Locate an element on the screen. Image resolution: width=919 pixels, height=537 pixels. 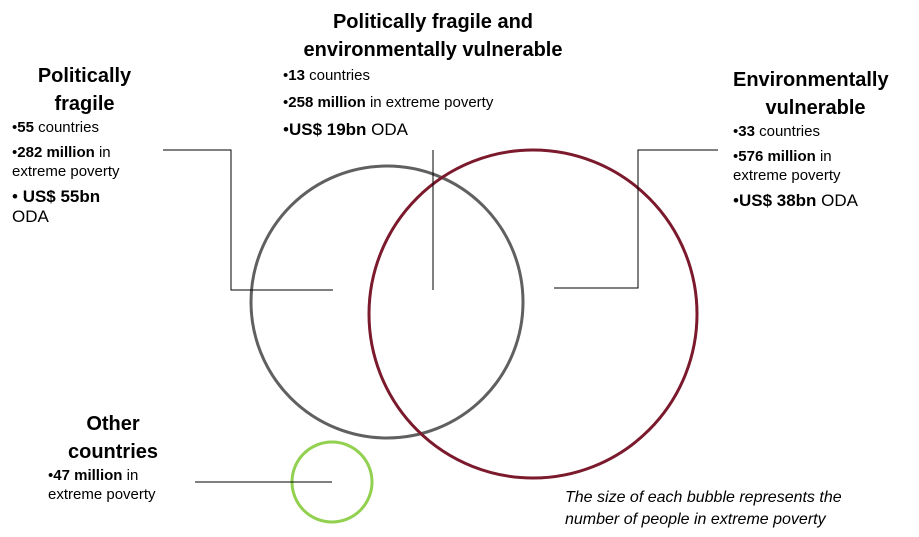
other-title-line2: countries is located at coordinates (113, 452).